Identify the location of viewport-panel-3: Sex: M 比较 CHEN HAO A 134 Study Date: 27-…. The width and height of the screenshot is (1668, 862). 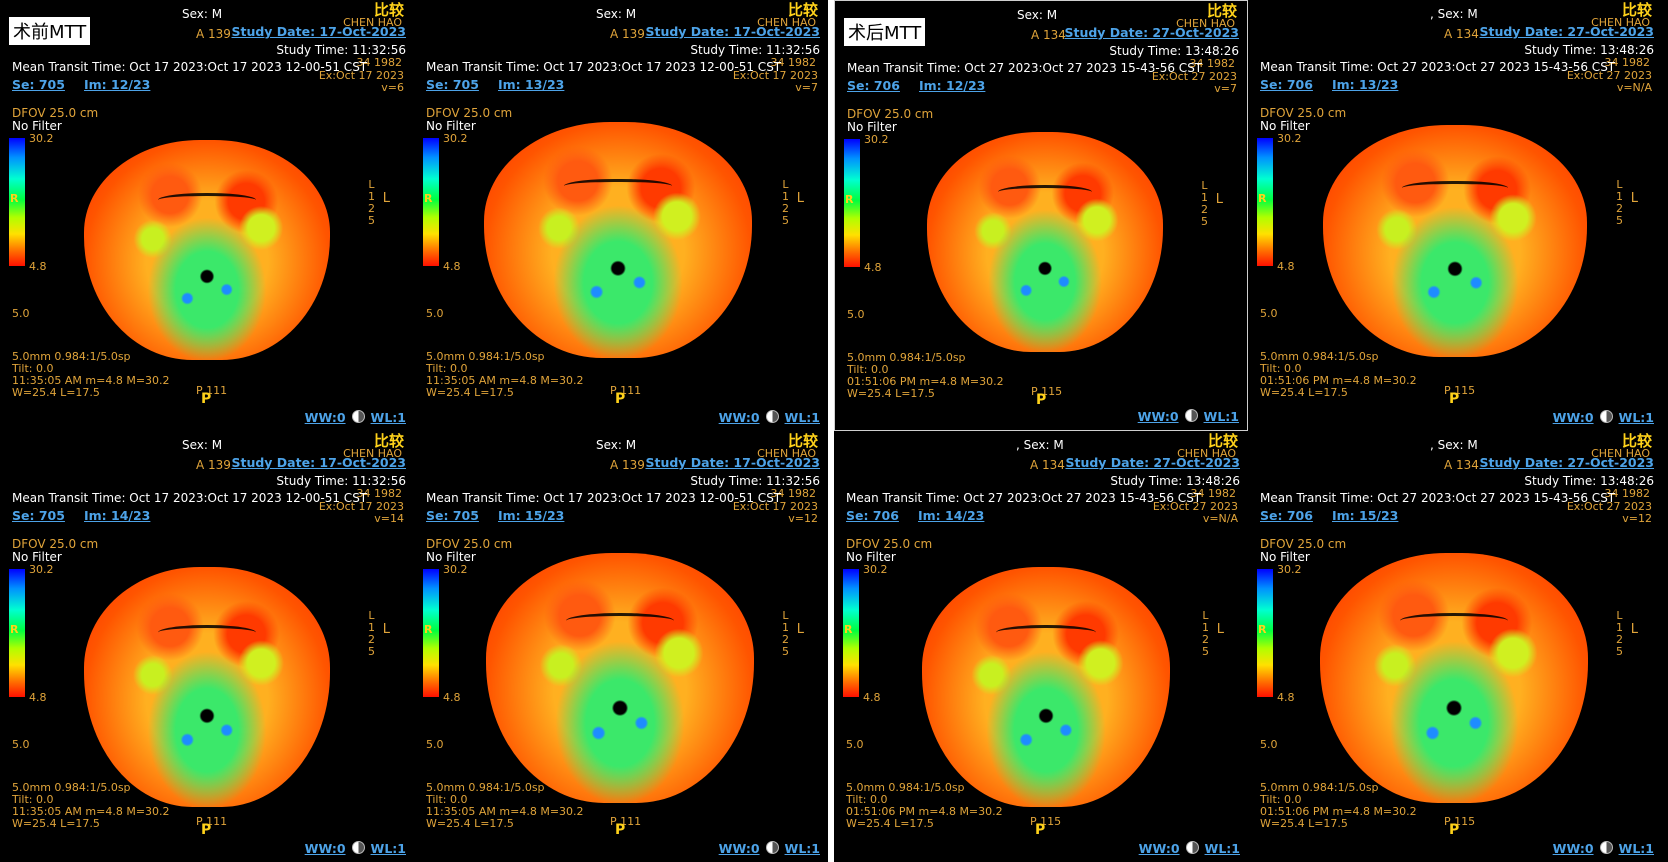
(1041, 215).